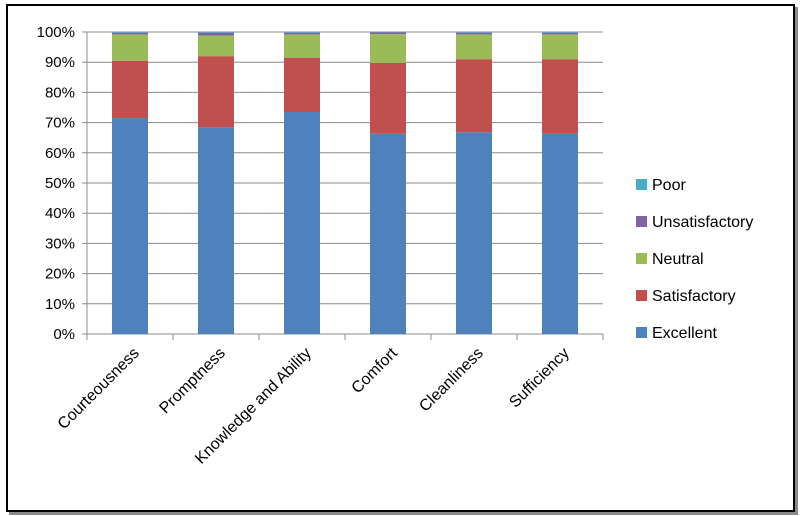 This screenshot has height=516, width=800. Describe the element at coordinates (99, 389) in the screenshot. I see `x-tick-label: Courteousness` at that location.